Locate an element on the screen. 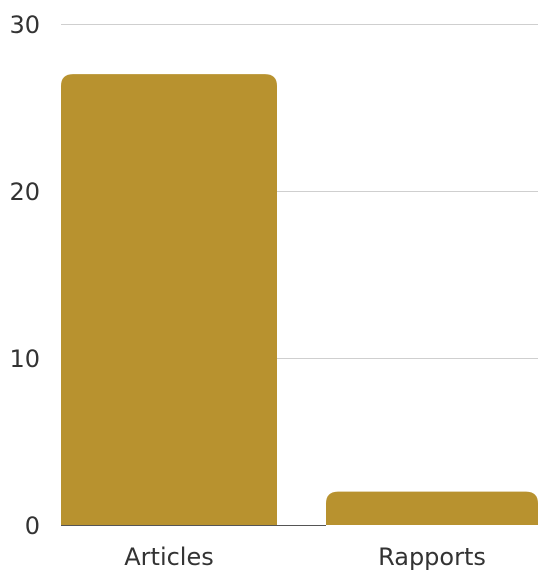 The height and width of the screenshot is (572, 538). x-tick-label-articles: Articles is located at coordinates (169, 557).